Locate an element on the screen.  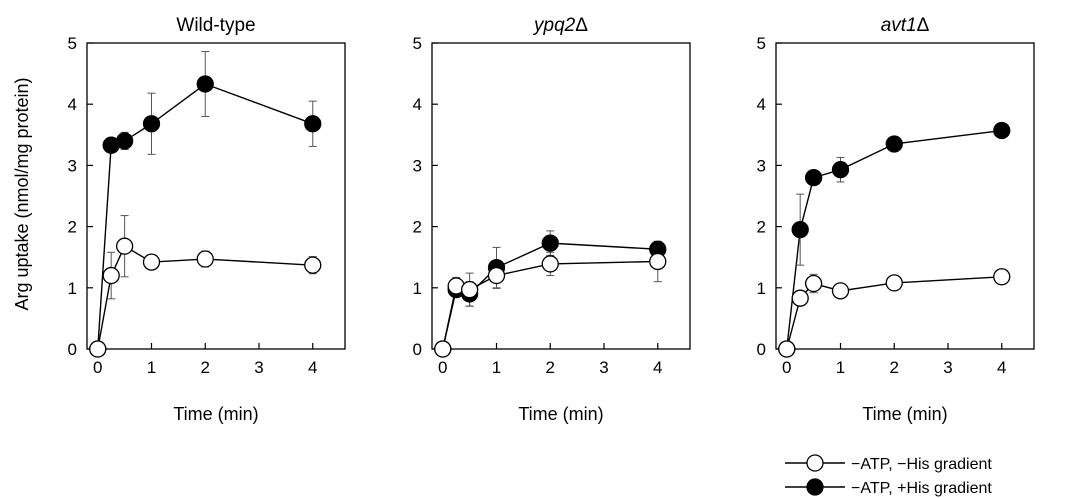
panel-title-name: ypq2 is located at coordinates (554, 25).